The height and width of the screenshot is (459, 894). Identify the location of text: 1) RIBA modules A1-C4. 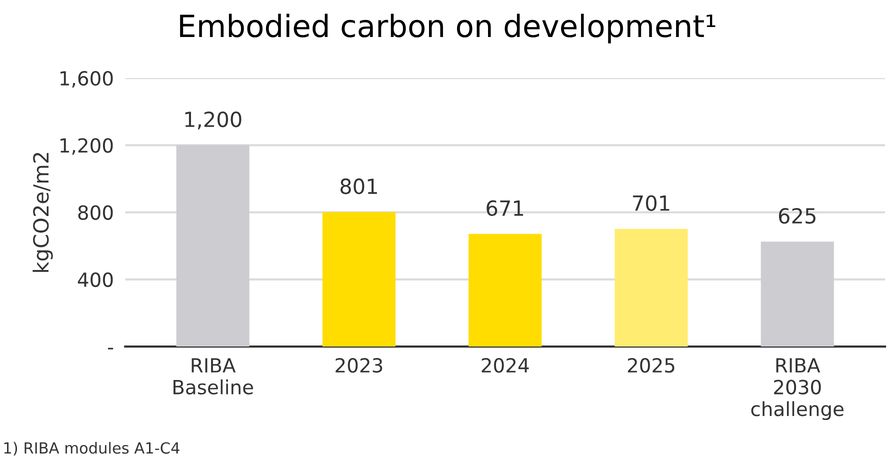
(92, 449).